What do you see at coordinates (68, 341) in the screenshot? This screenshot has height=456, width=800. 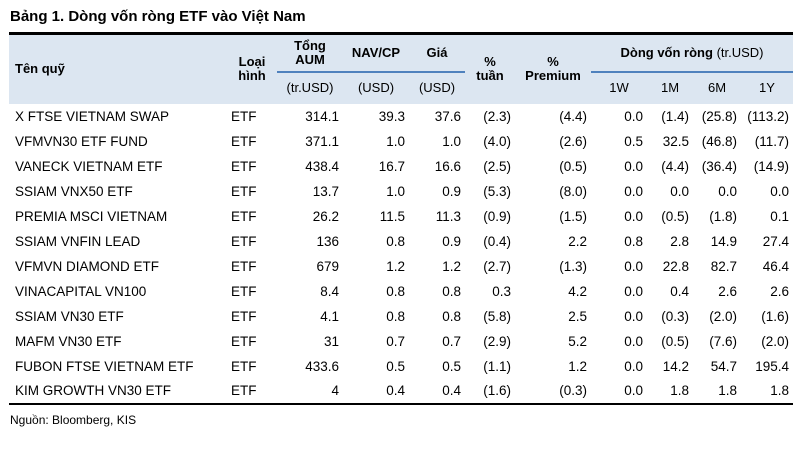 I see `fund-name-cell: MAFM VN30 ETF` at bounding box center [68, 341].